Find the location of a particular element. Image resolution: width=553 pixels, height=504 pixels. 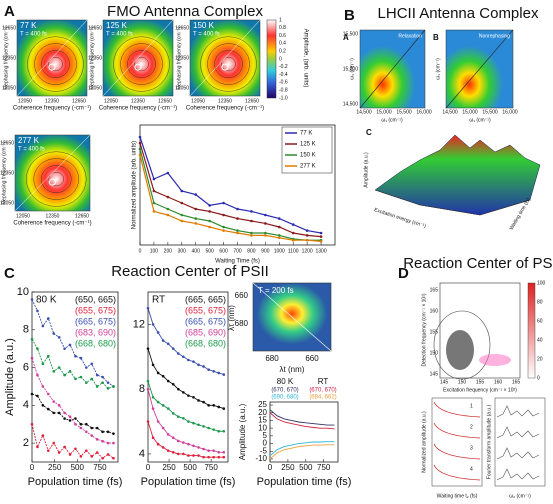

y-tick: 155 is located at coordinates (434, 332).